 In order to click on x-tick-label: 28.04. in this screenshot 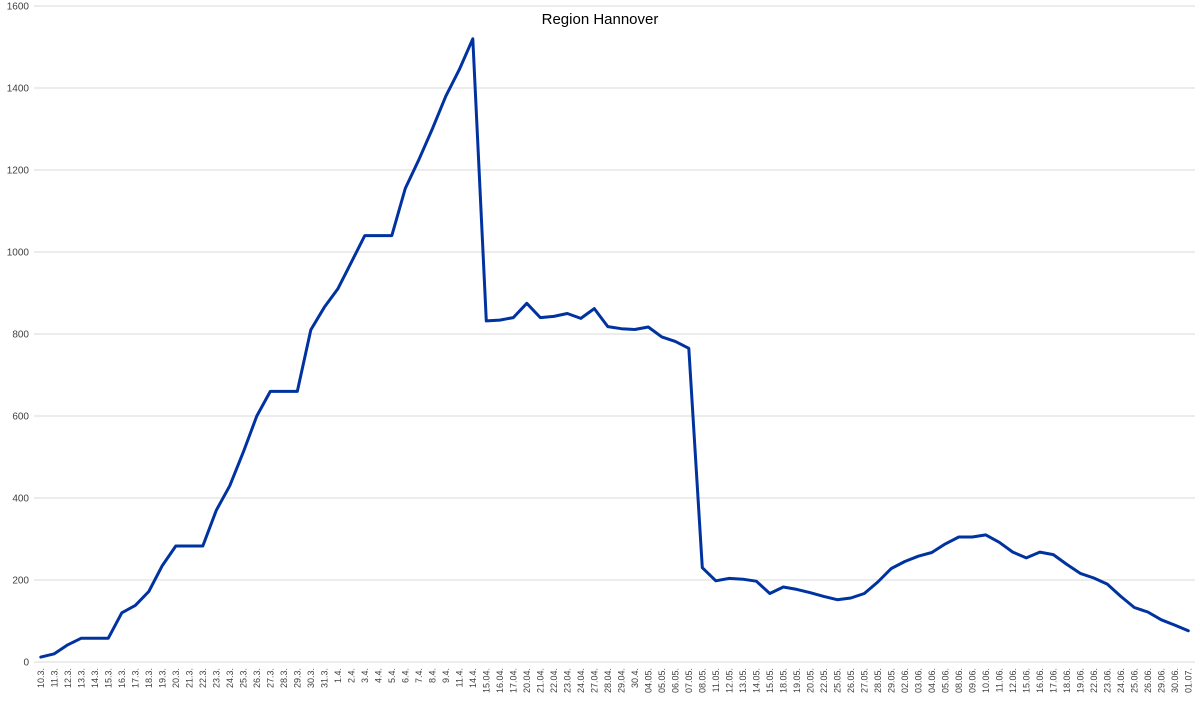, I will do `click(608, 680)`.